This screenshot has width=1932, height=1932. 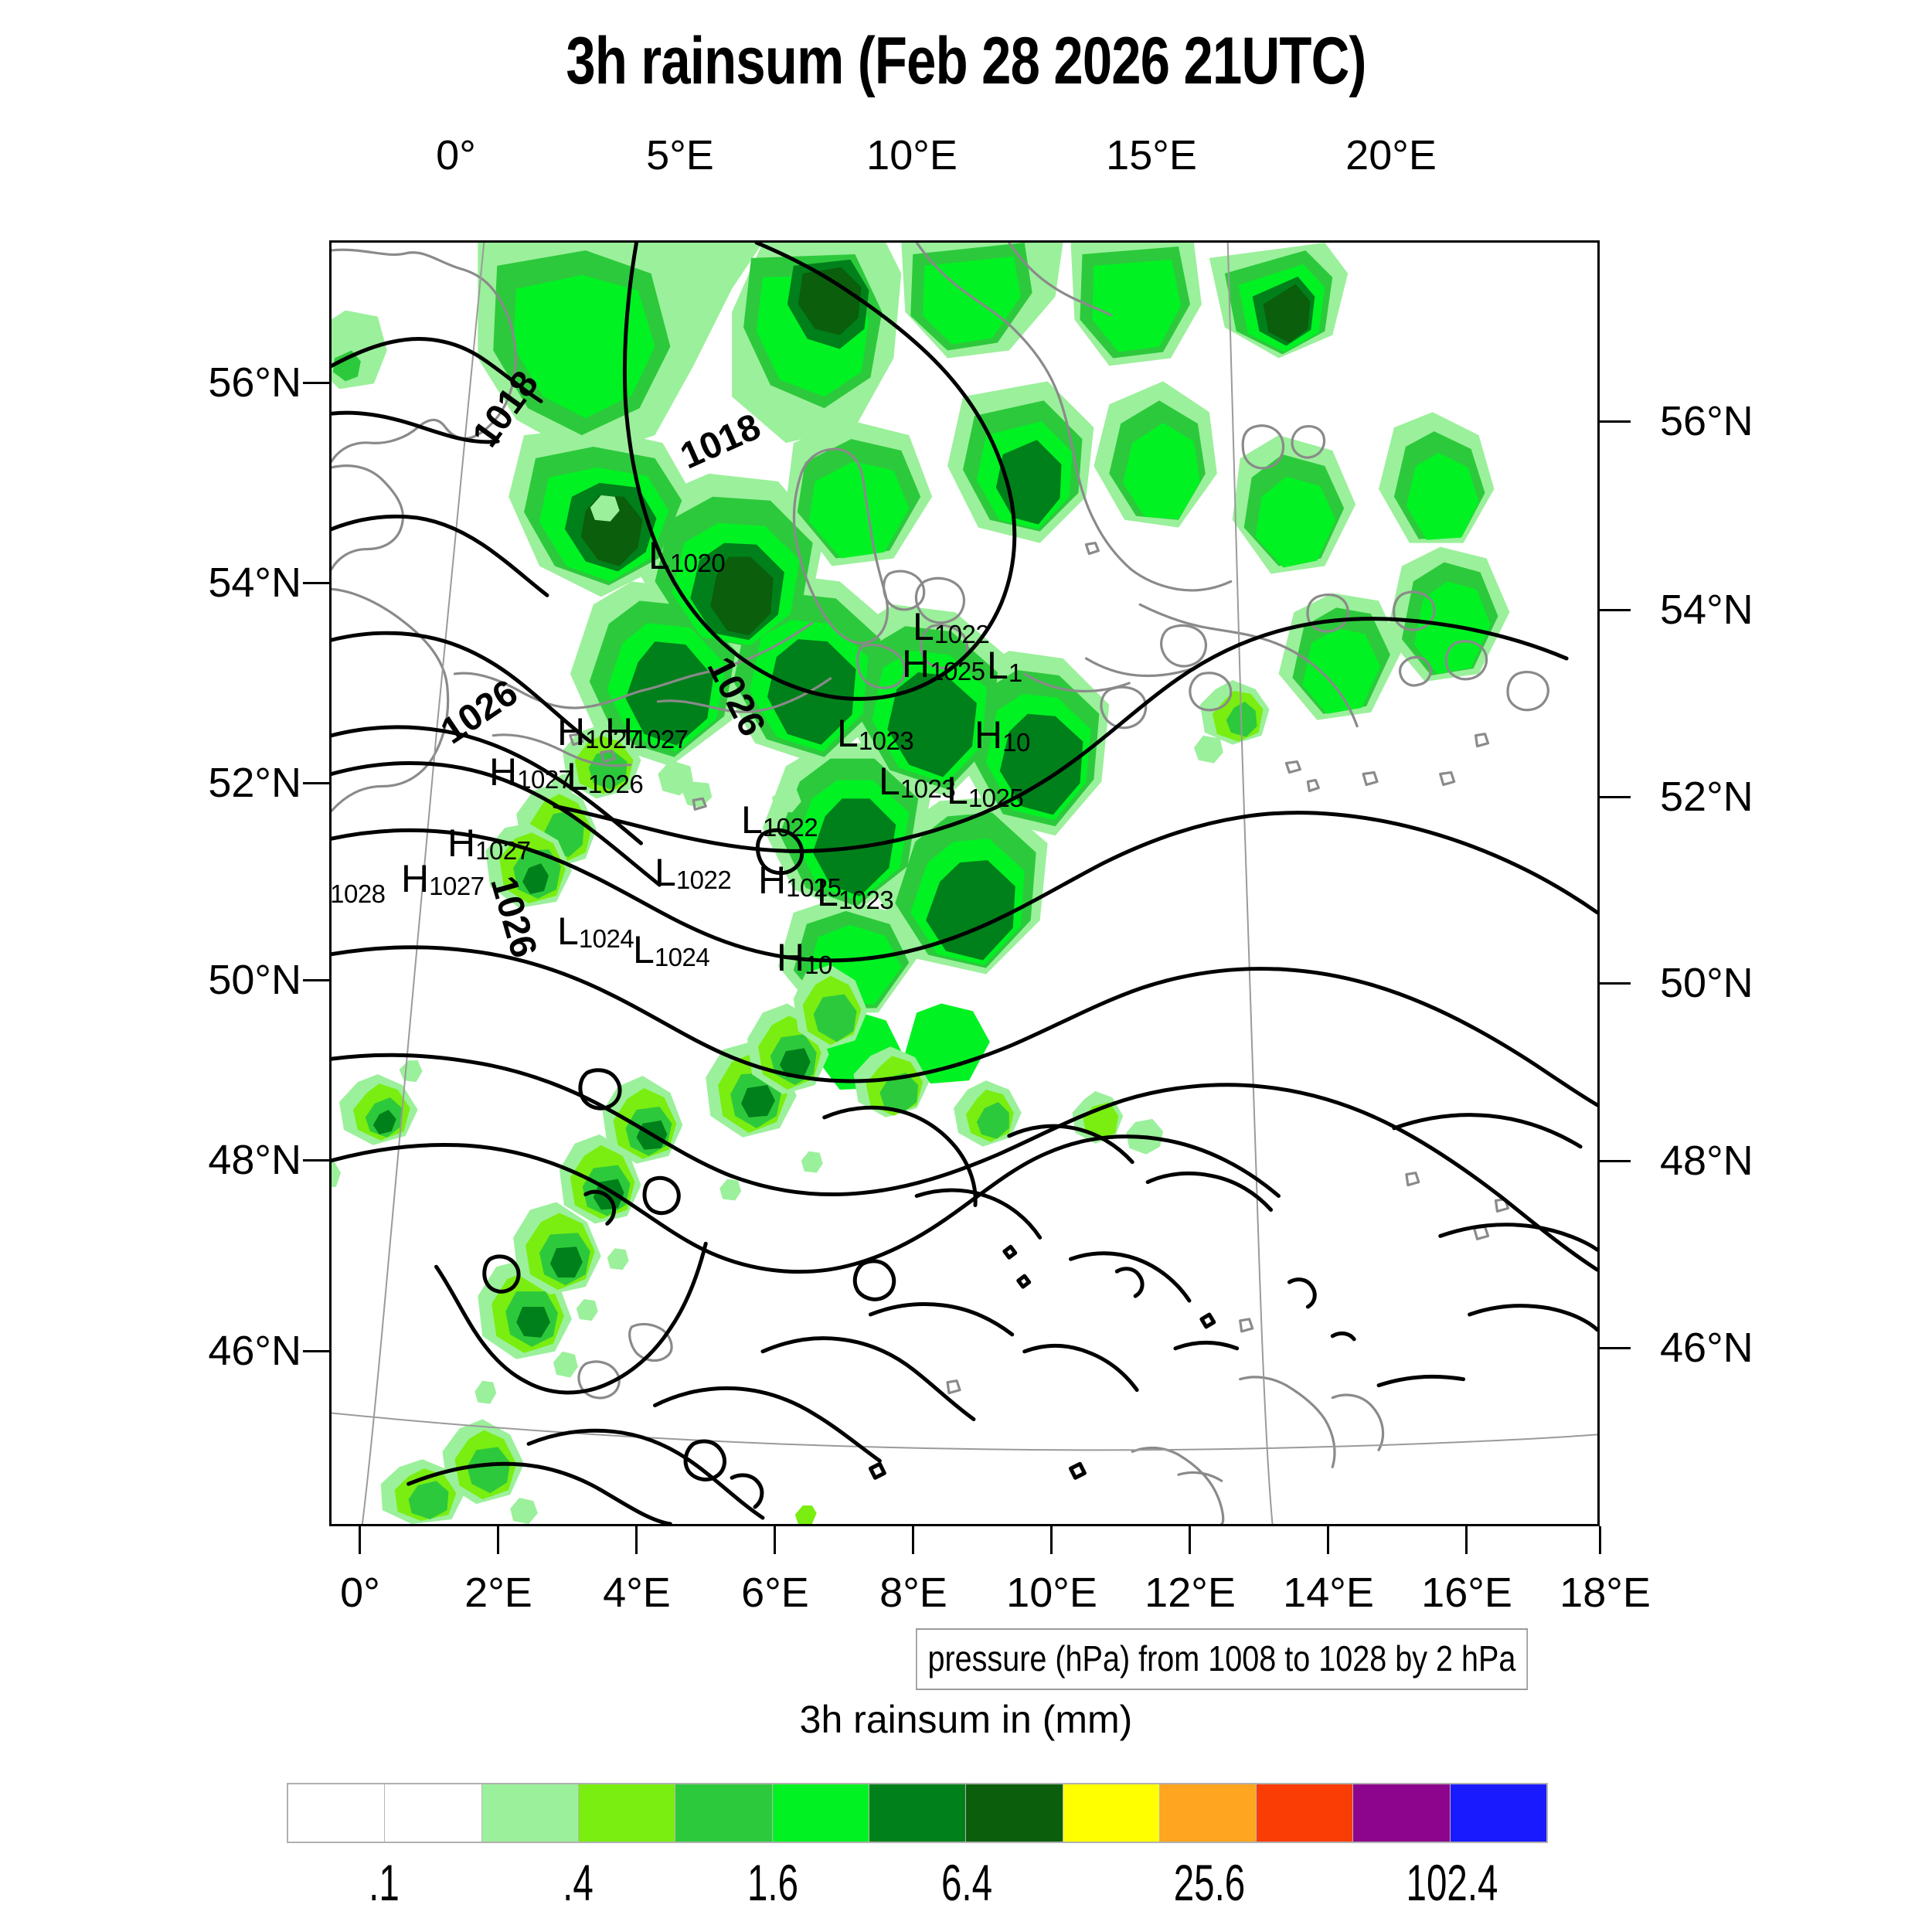 I want to click on pressure-center-H1028: H1028, so click(x=358, y=886).